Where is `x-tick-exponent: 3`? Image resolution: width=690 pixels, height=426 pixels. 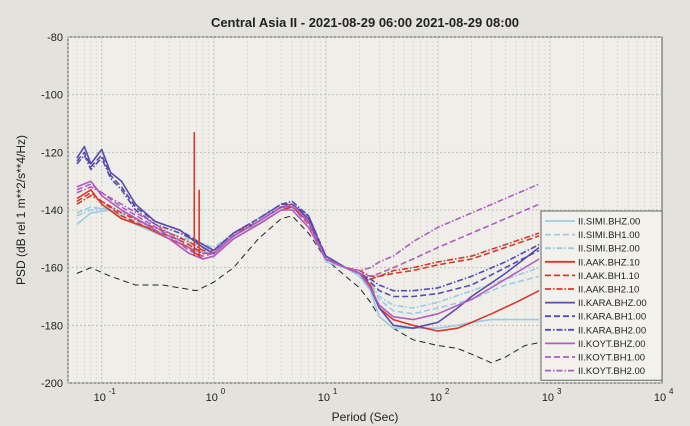 x-tick-exponent: 3 is located at coordinates (559, 391).